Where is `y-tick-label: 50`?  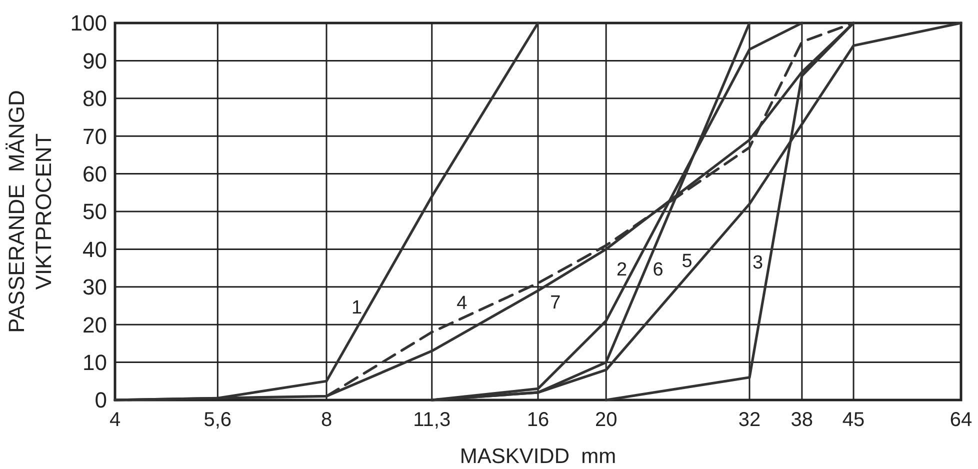 y-tick-label: 50 is located at coordinates (94, 211).